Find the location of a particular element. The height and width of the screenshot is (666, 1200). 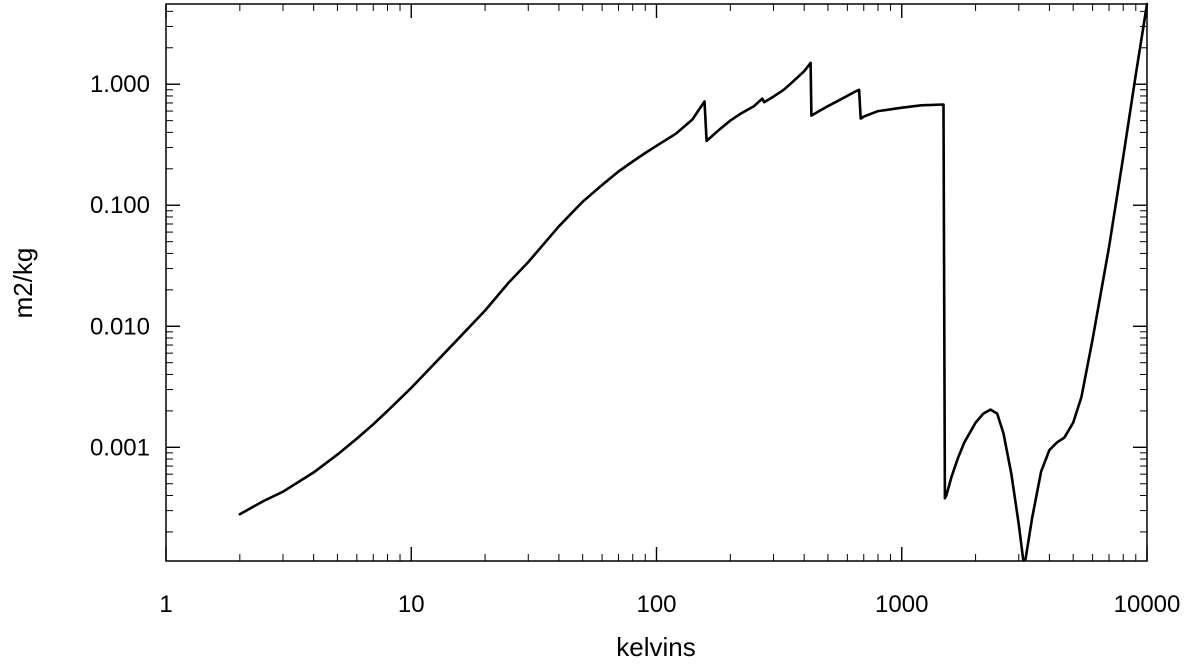

y-tick-label: 0.100 is located at coordinates (120, 205).